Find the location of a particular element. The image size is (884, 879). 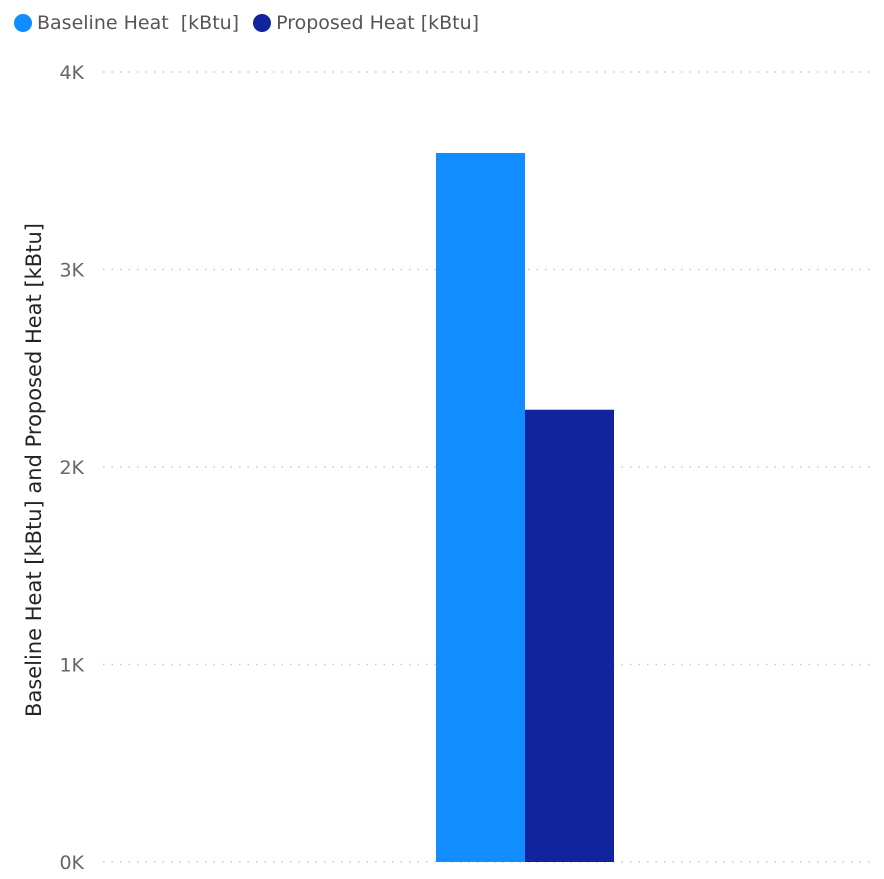

legend-label-proposed: Proposed Heat [kBtu] is located at coordinates (378, 23).